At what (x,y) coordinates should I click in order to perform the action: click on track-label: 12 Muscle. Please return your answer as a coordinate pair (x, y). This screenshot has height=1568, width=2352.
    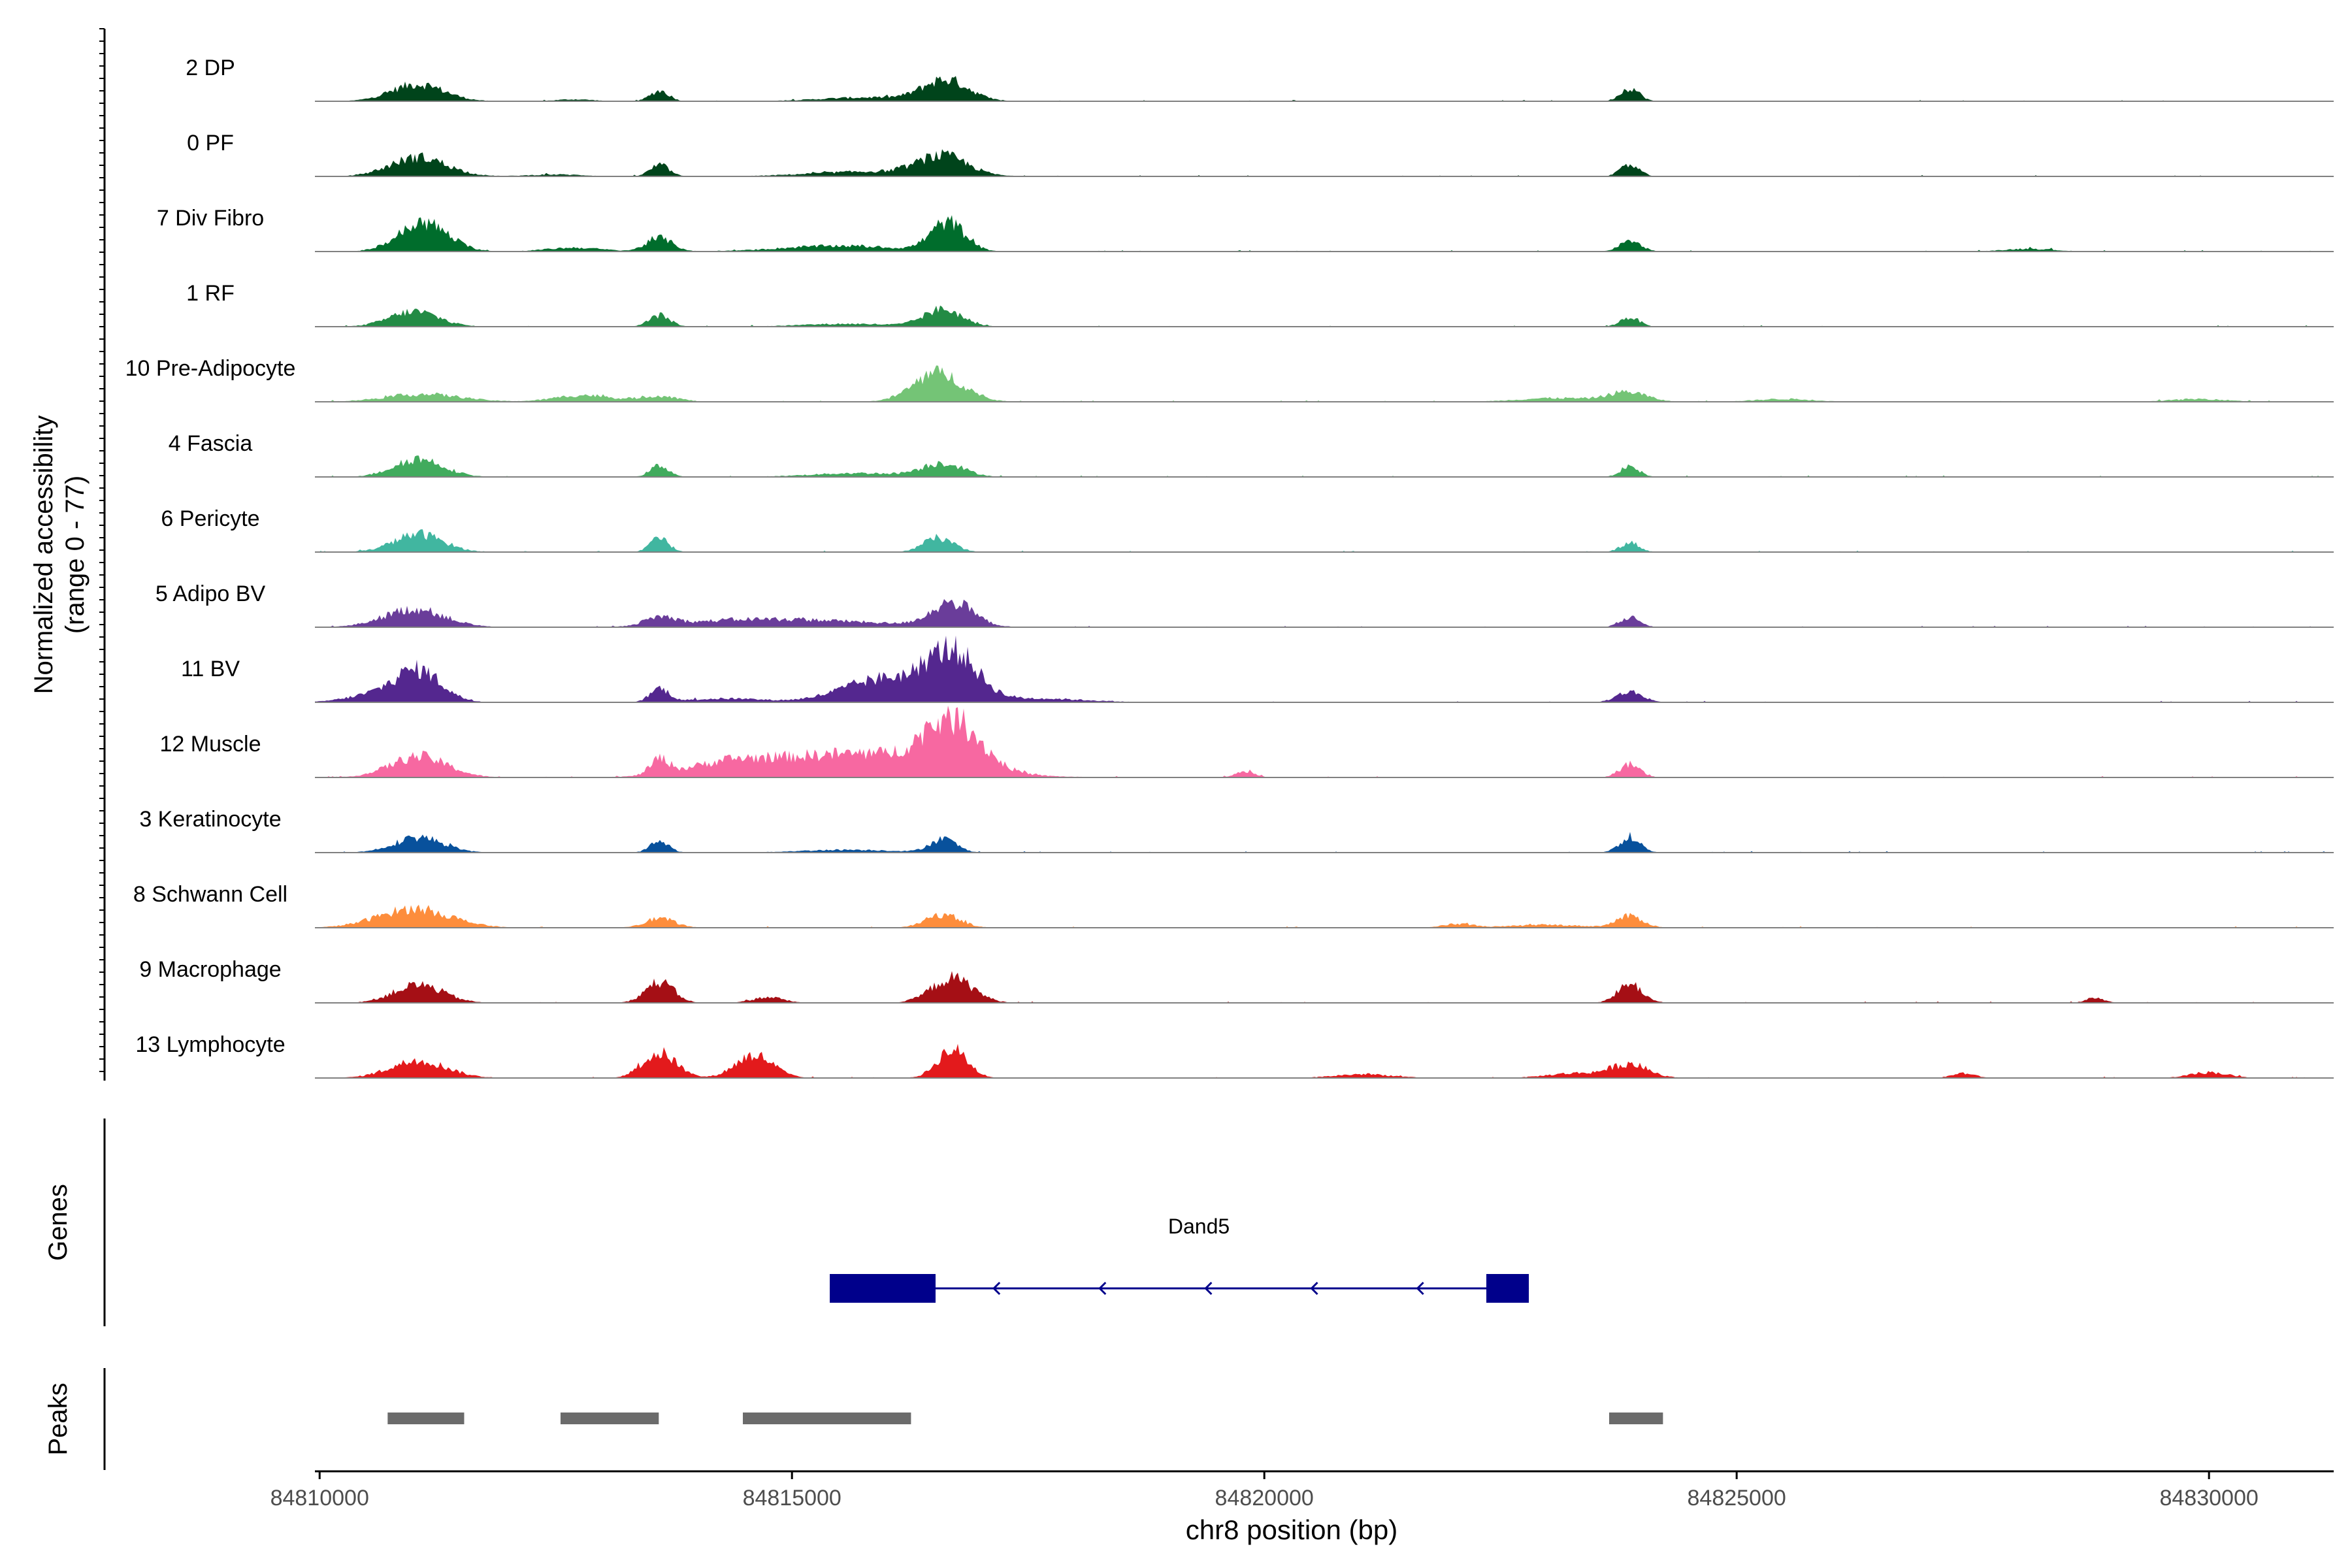
    Looking at the image, I should click on (210, 744).